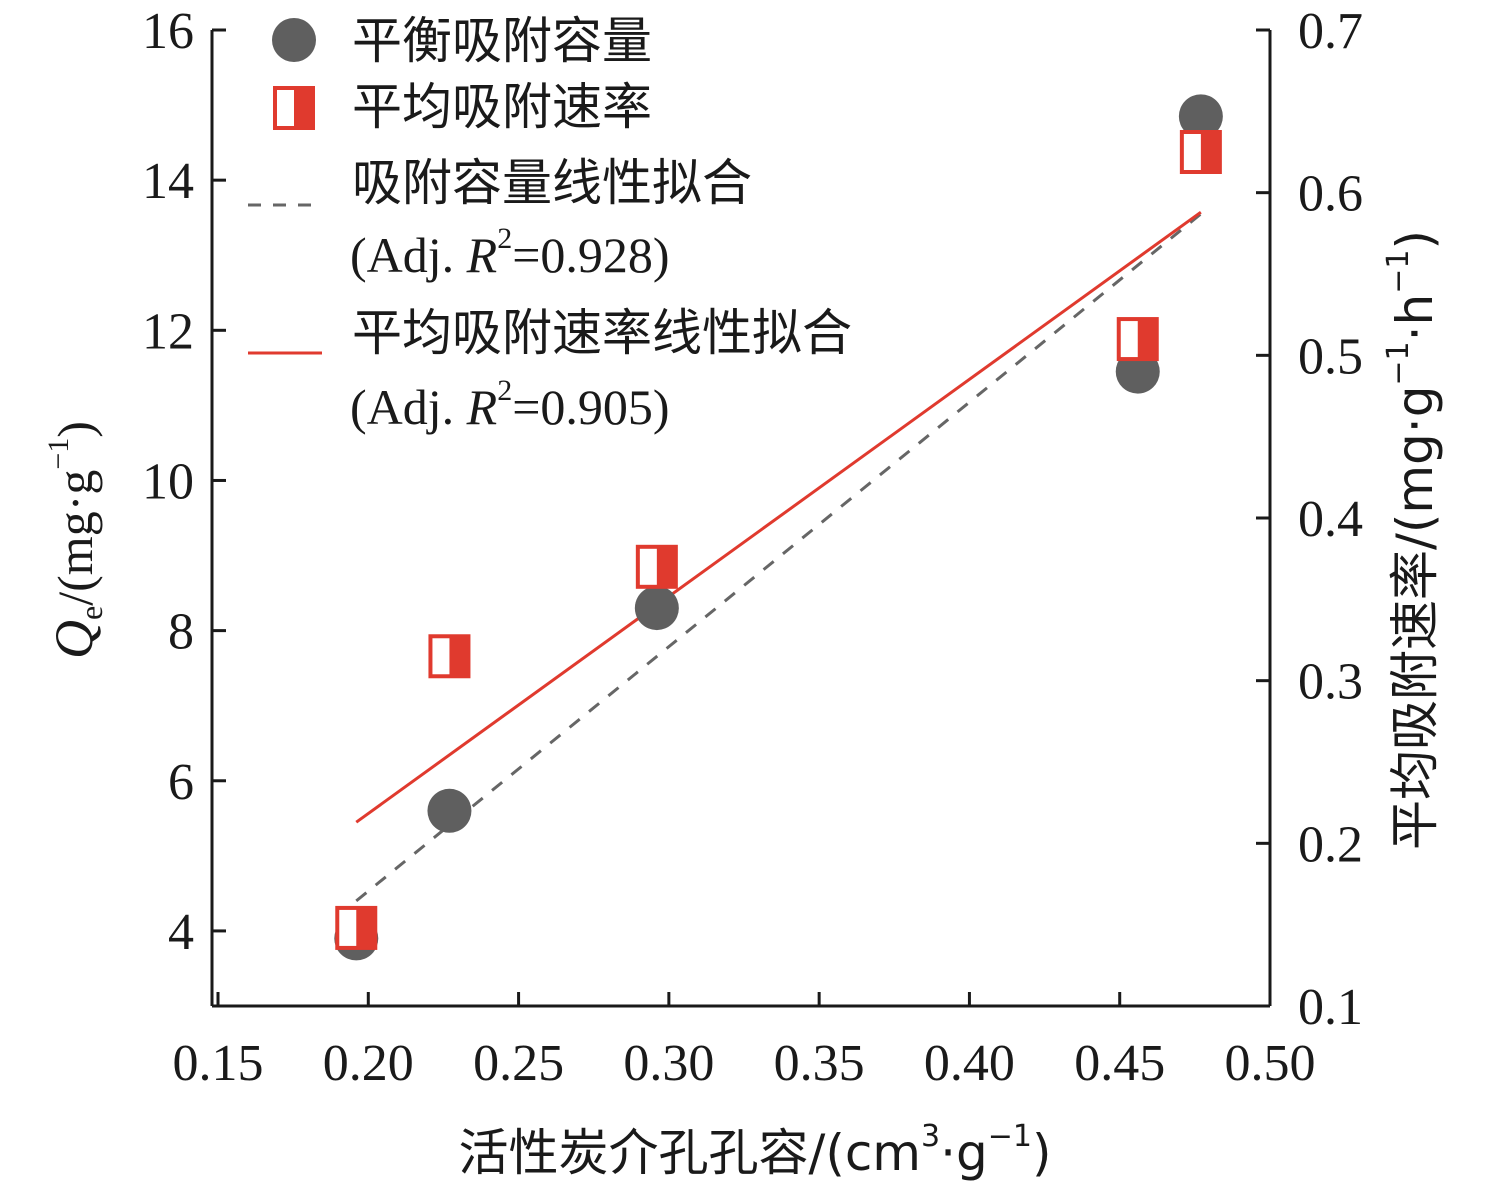 Image resolution: width=1497 pixels, height=1191 pixels. I want to click on right-y-ticks: 0.1 0.2 0.3 0.4 0.5 0.6 0.7, so click(1309, 519).